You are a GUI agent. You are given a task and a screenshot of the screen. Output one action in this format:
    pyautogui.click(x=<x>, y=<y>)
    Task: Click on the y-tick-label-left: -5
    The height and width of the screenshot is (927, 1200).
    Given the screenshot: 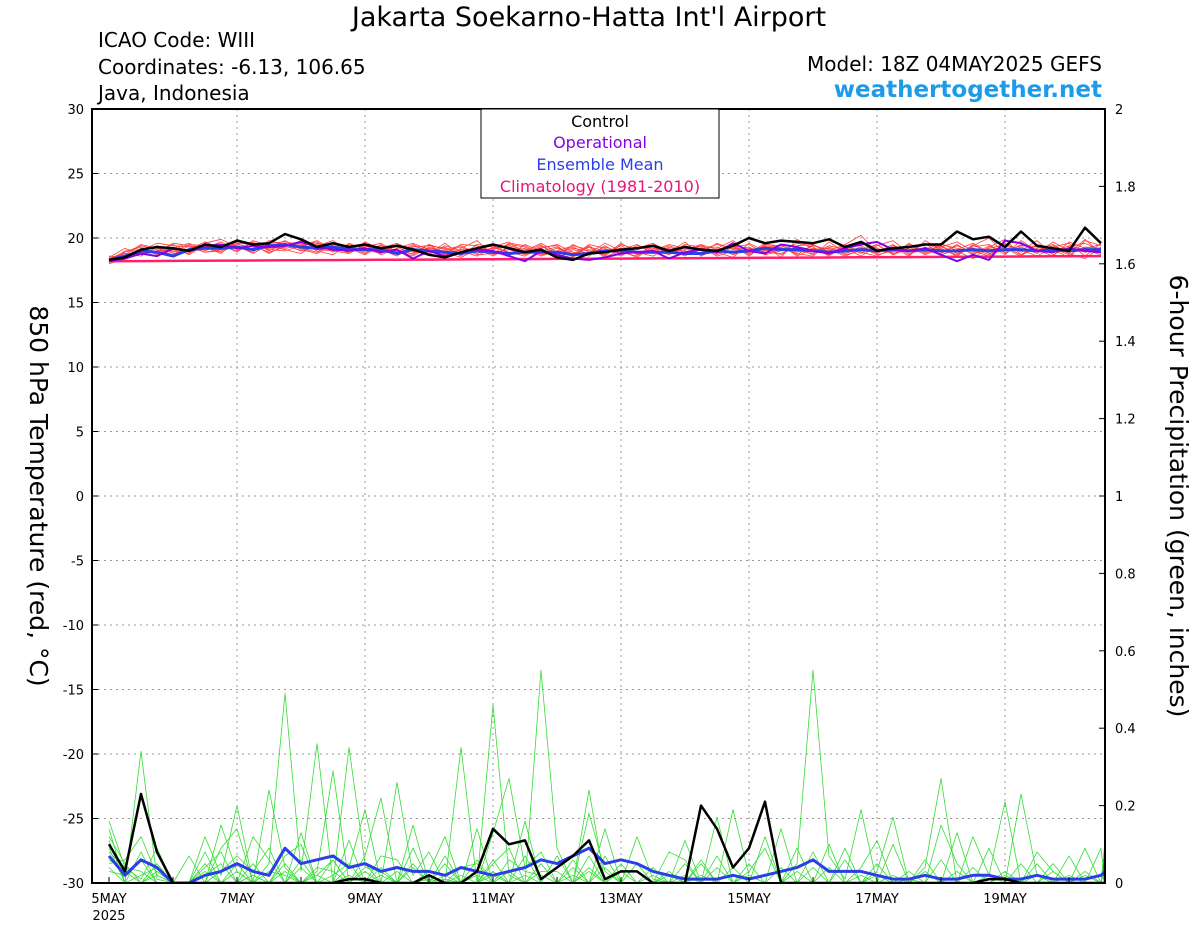 What is the action you would take?
    pyautogui.click(x=77, y=562)
    